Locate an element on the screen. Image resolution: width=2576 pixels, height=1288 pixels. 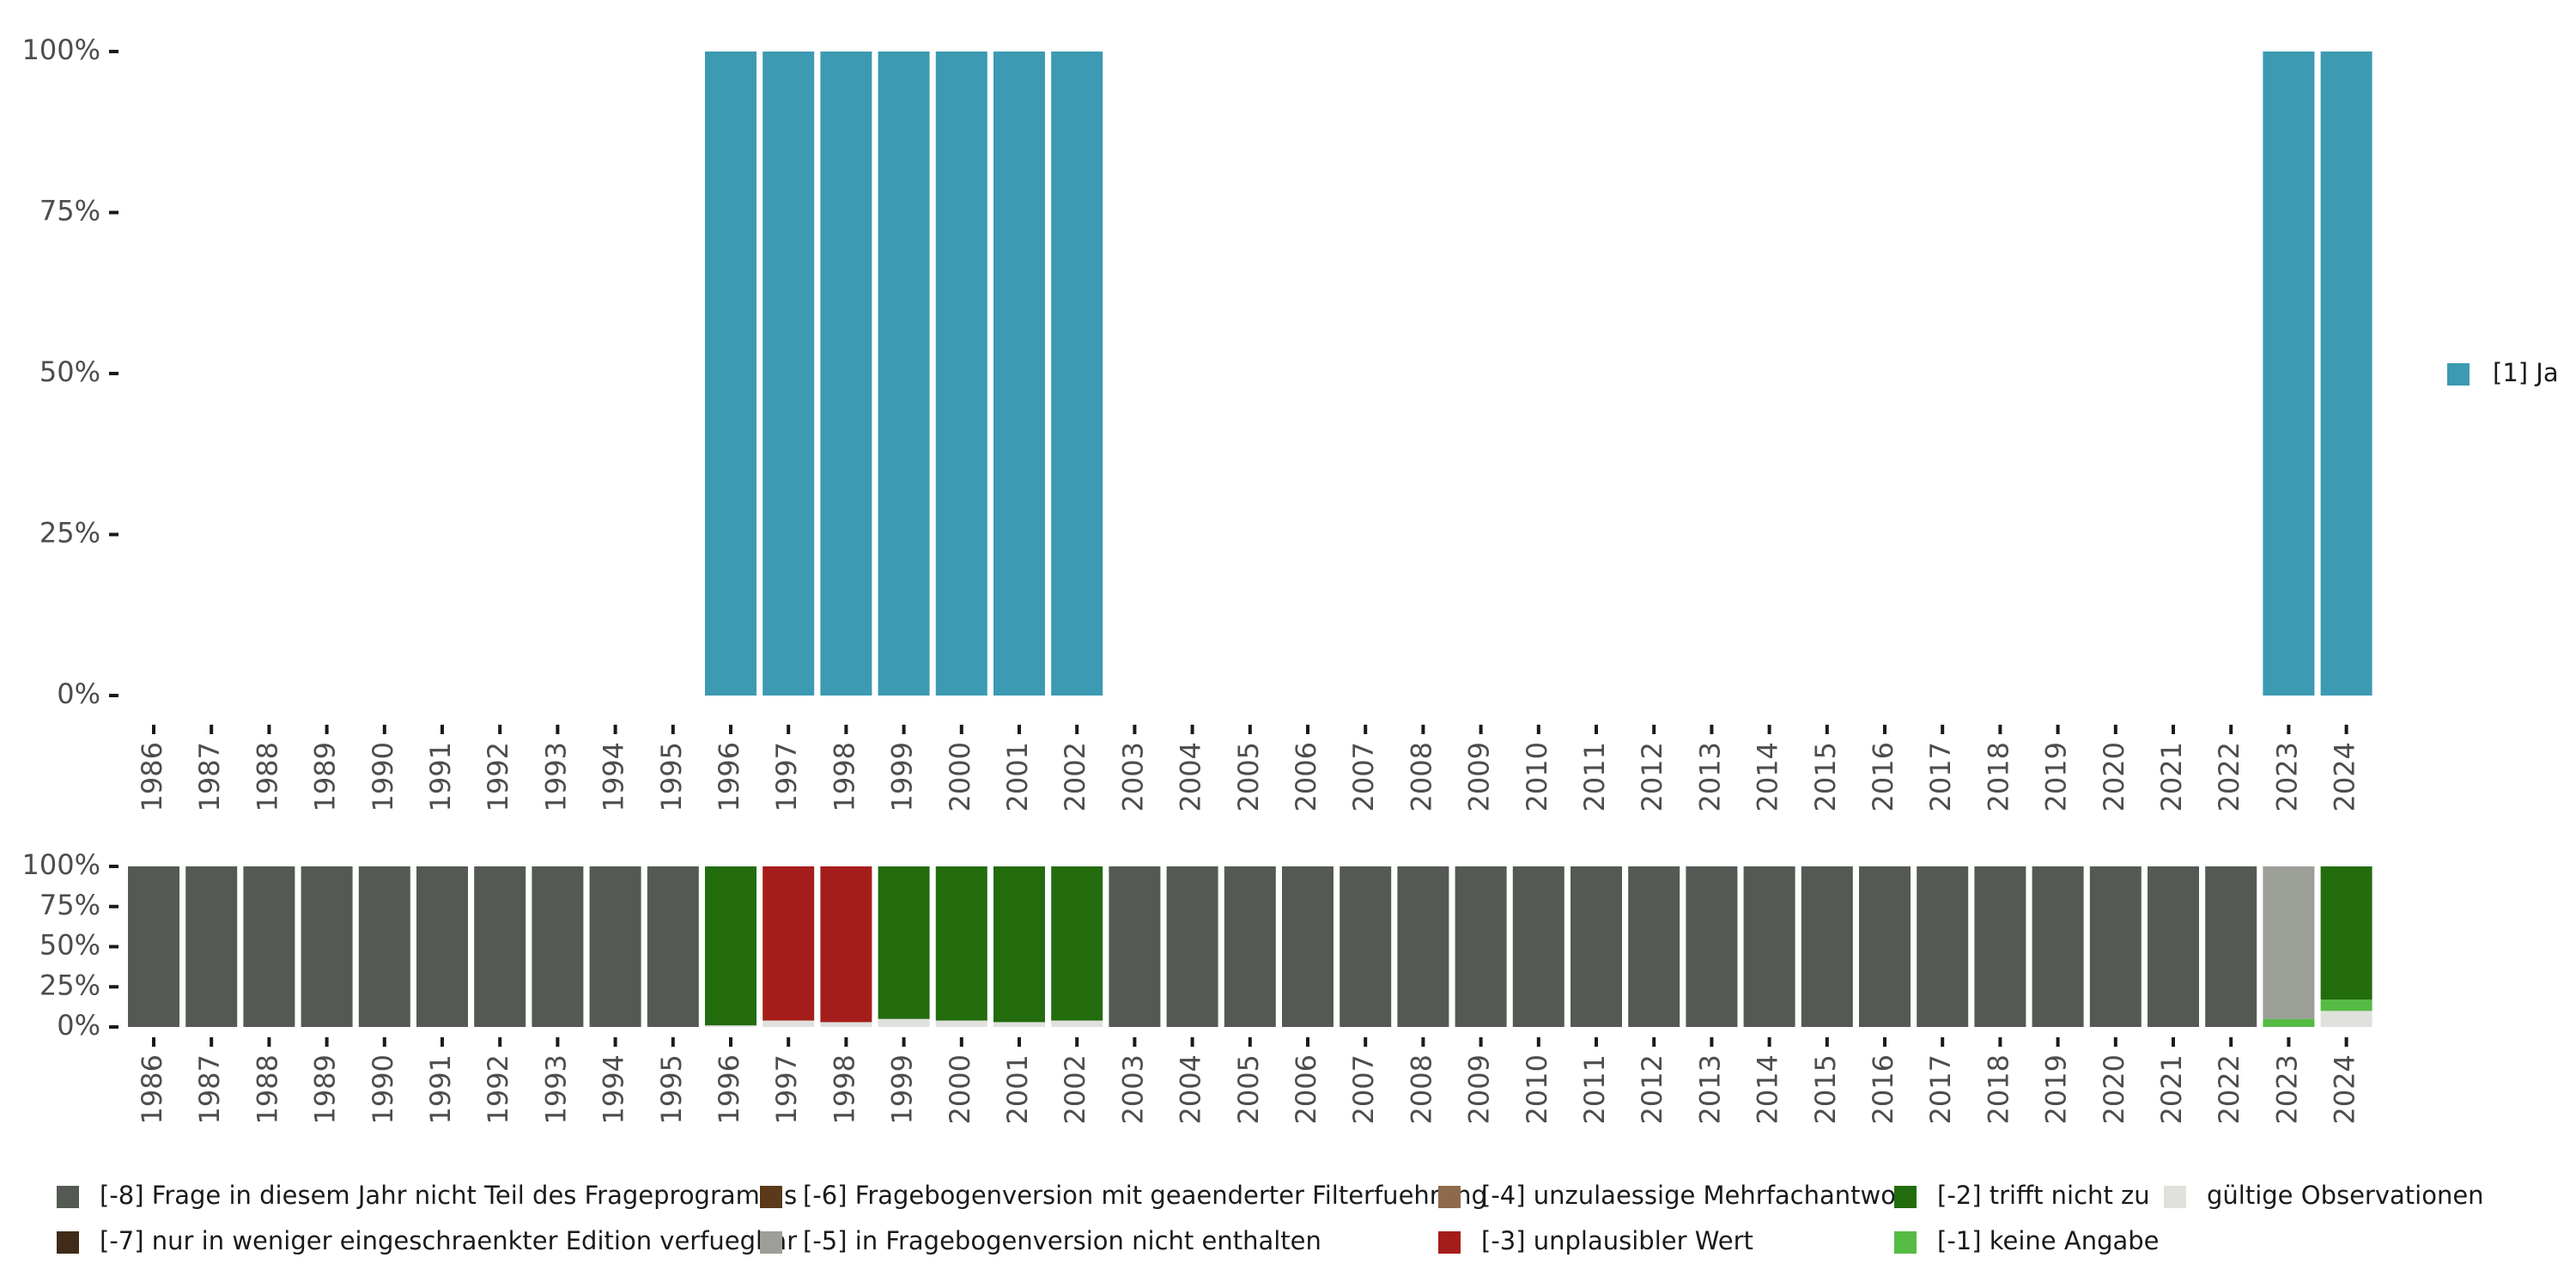
x-tick-label: 2016 is located at coordinates (1883, 777).